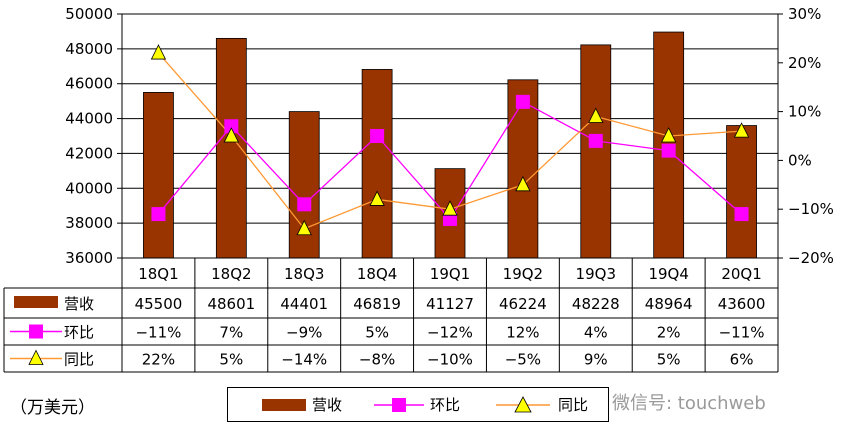  Describe the element at coordinates (595, 140) in the screenshot. I see `qoq-point-19Q3` at that location.